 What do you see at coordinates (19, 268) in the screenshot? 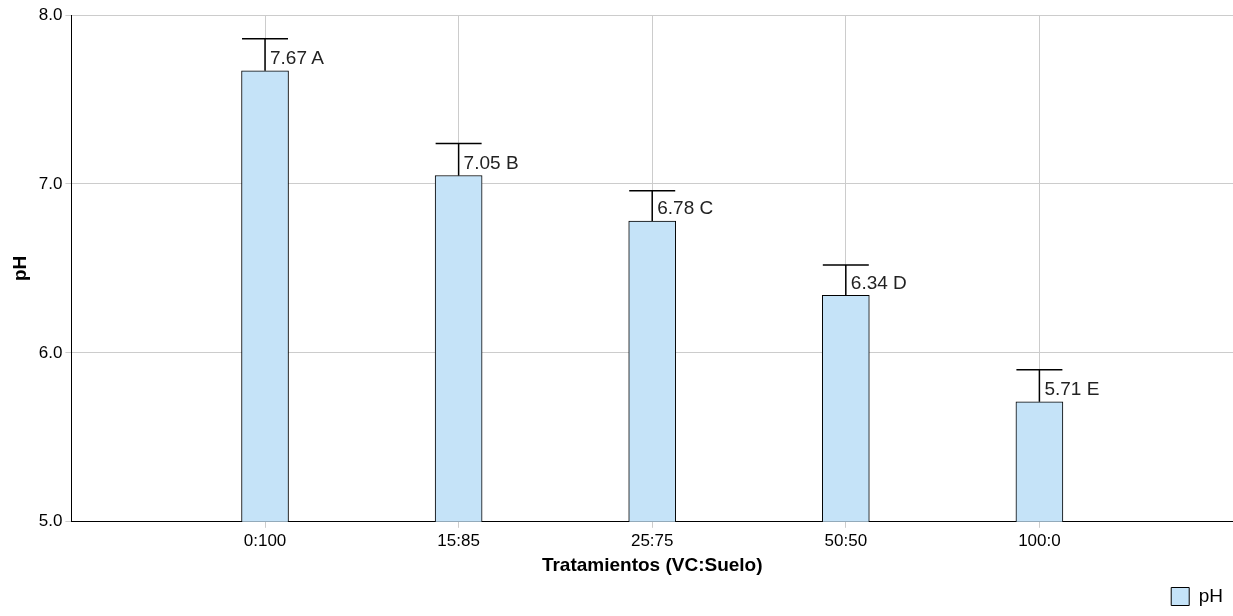
I see `y-axis-title: pH` at bounding box center [19, 268].